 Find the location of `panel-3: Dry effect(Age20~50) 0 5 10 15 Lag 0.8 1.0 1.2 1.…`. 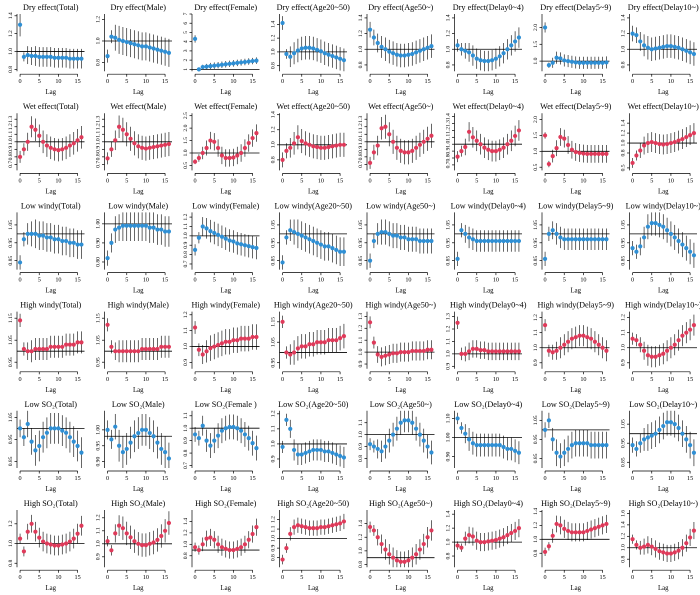

panel-3: Dry effect(Age20~50) 0 5 10 15 Lag 0.8 1.0 1.2 1.… is located at coordinates (311, 49).